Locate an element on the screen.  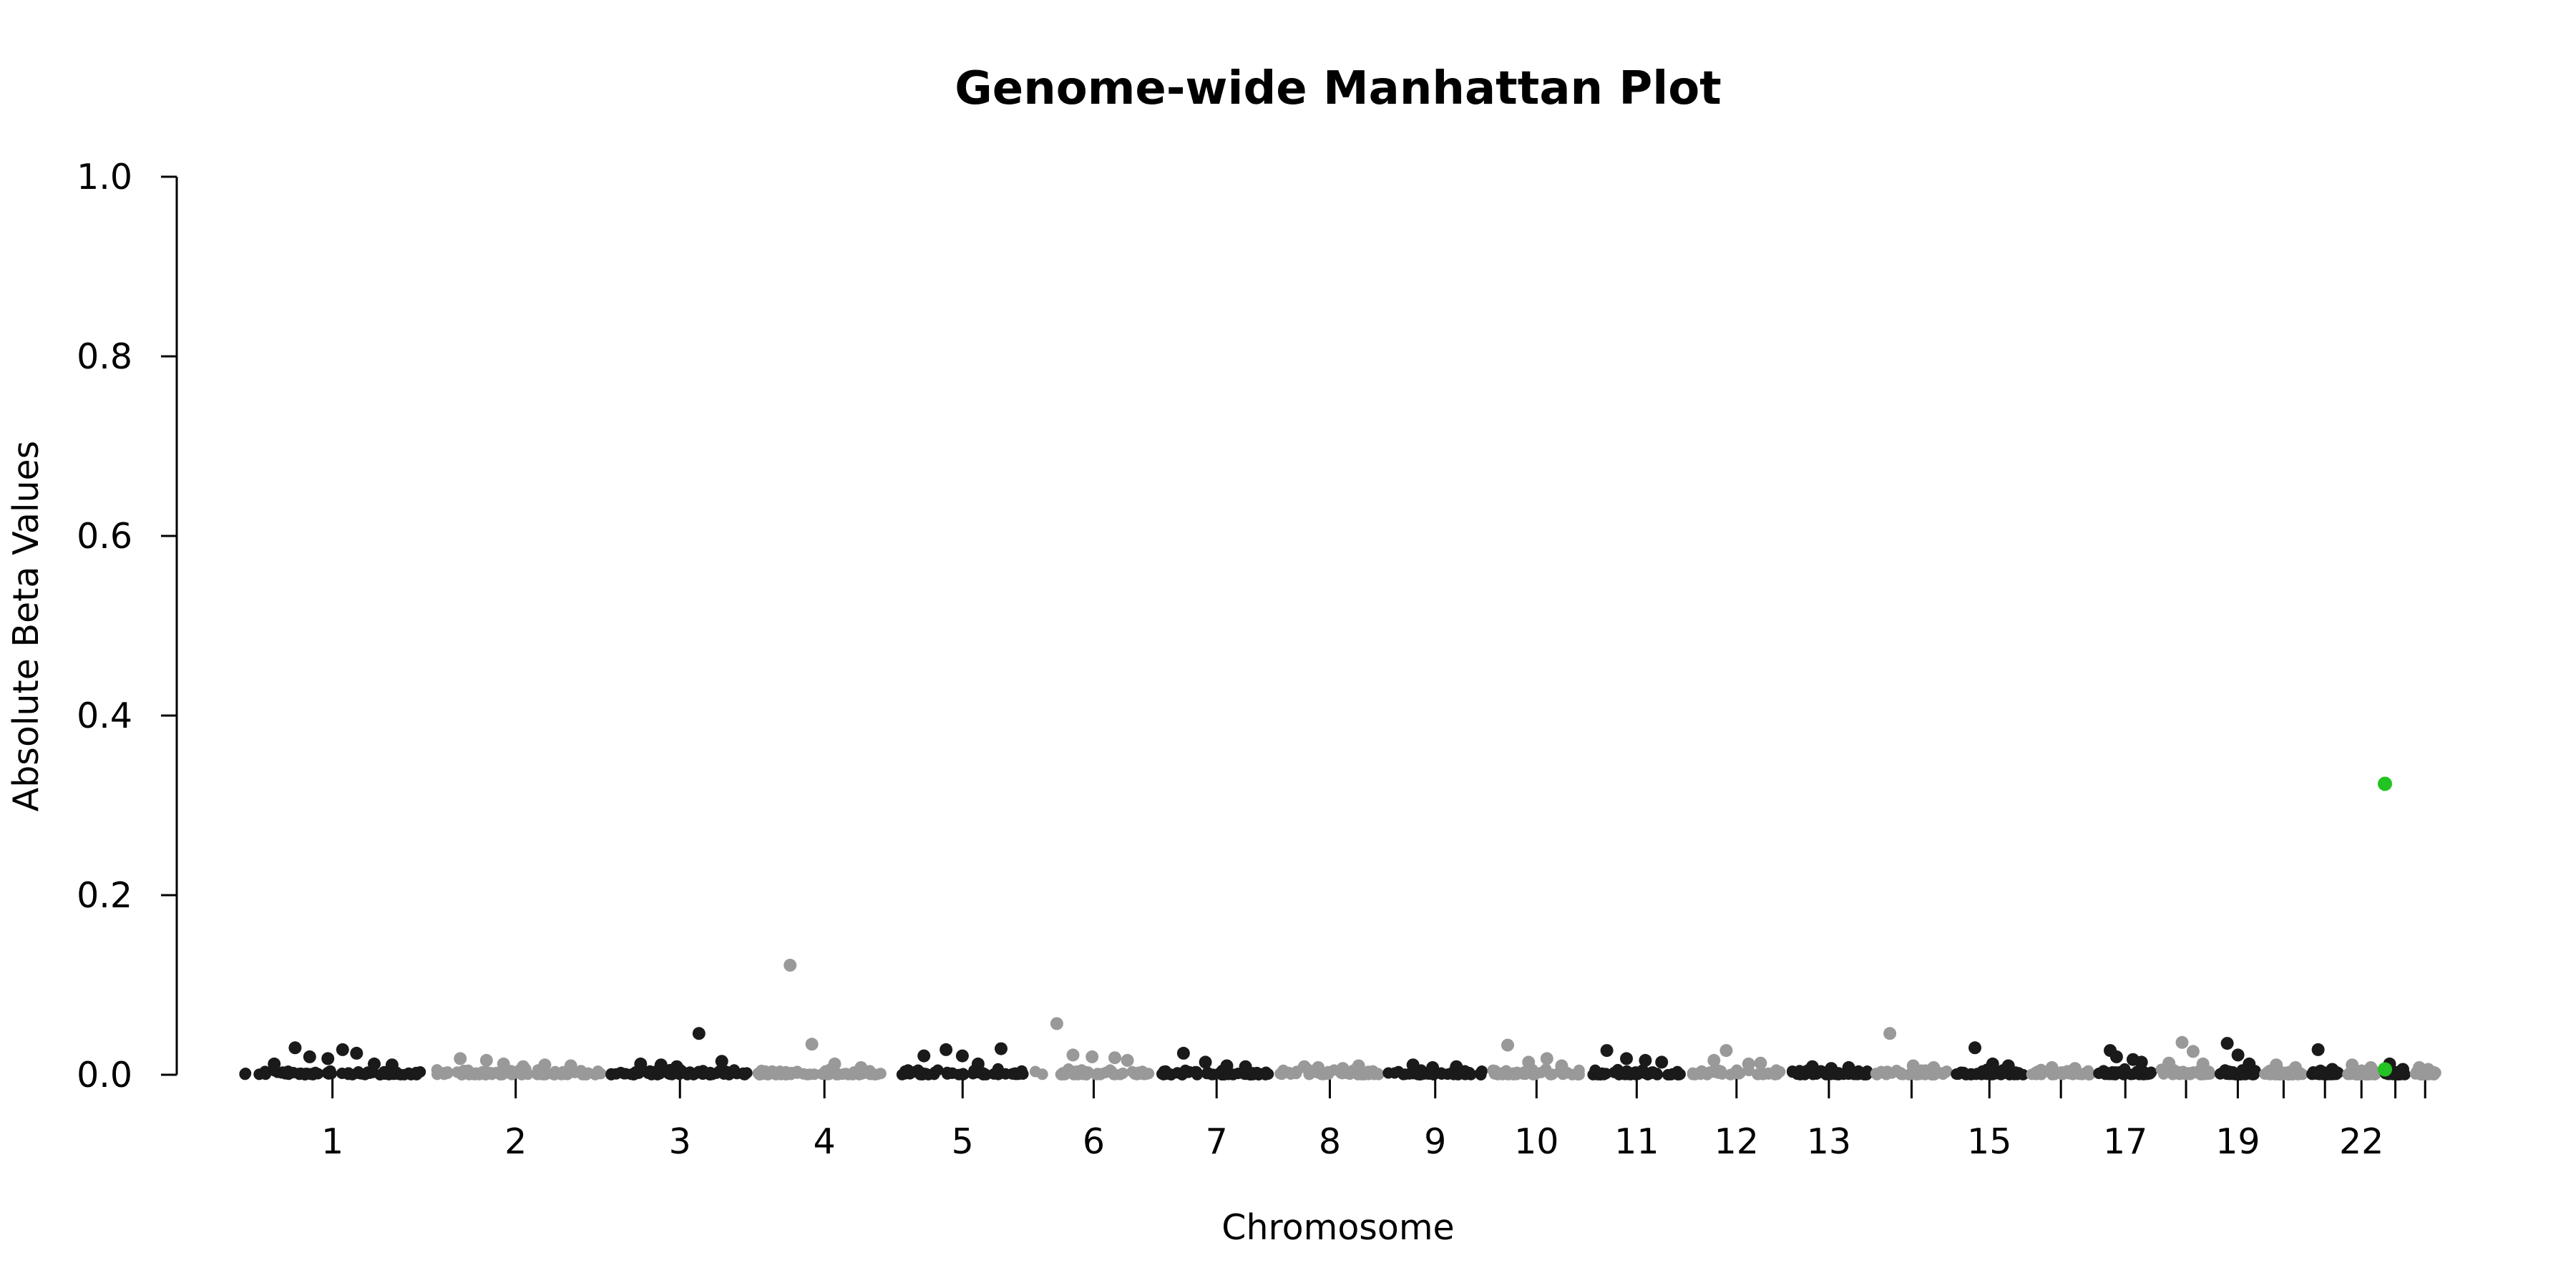
x-tick-label: 4 is located at coordinates (825, 1141).